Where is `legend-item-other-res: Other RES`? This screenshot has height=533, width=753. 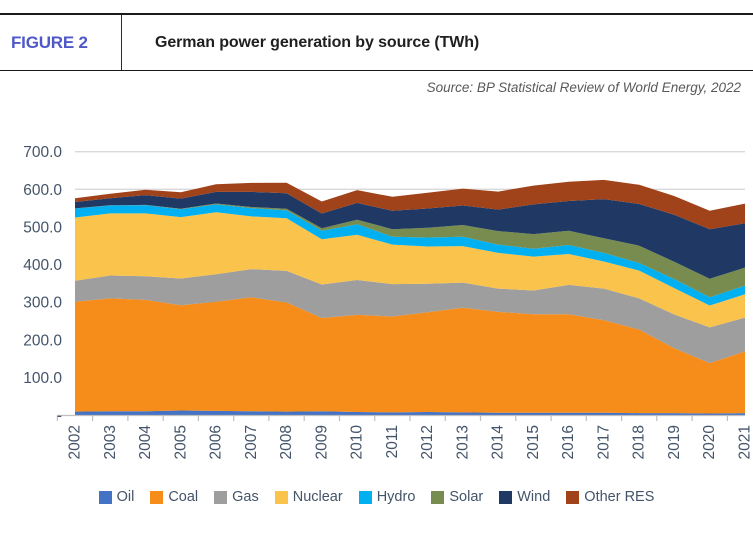 legend-item-other-res: Other RES is located at coordinates (610, 497).